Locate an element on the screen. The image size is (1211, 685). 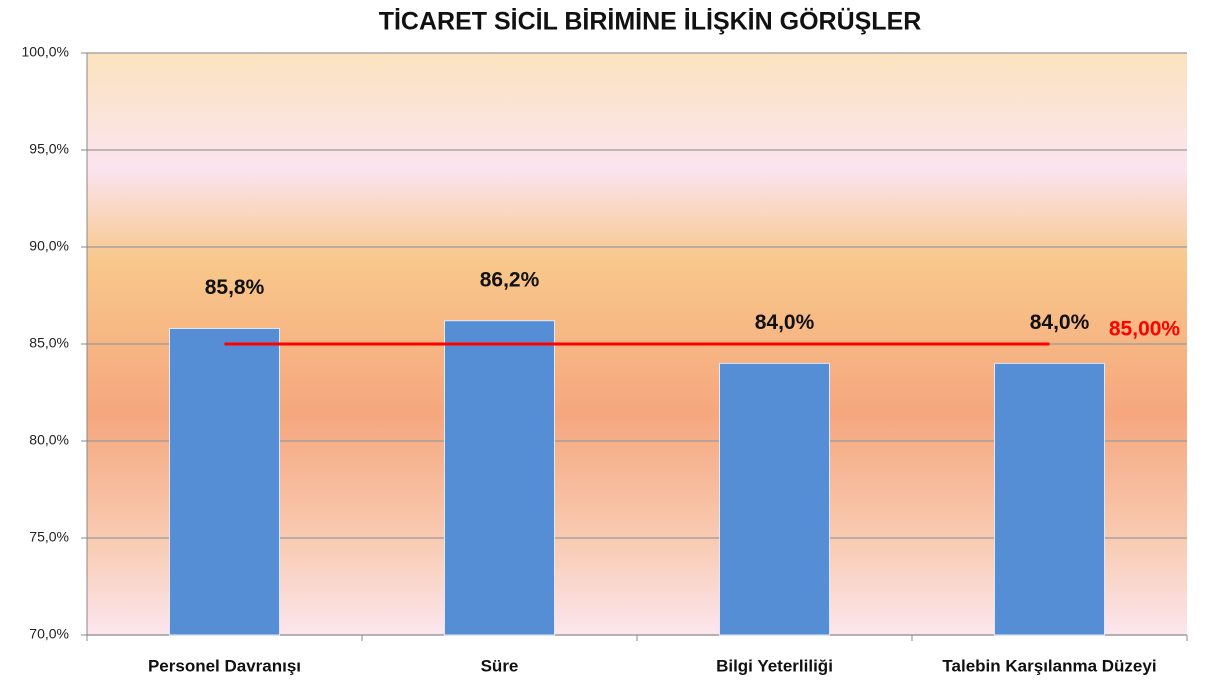
value-label: 85,8% is located at coordinates (235, 287).